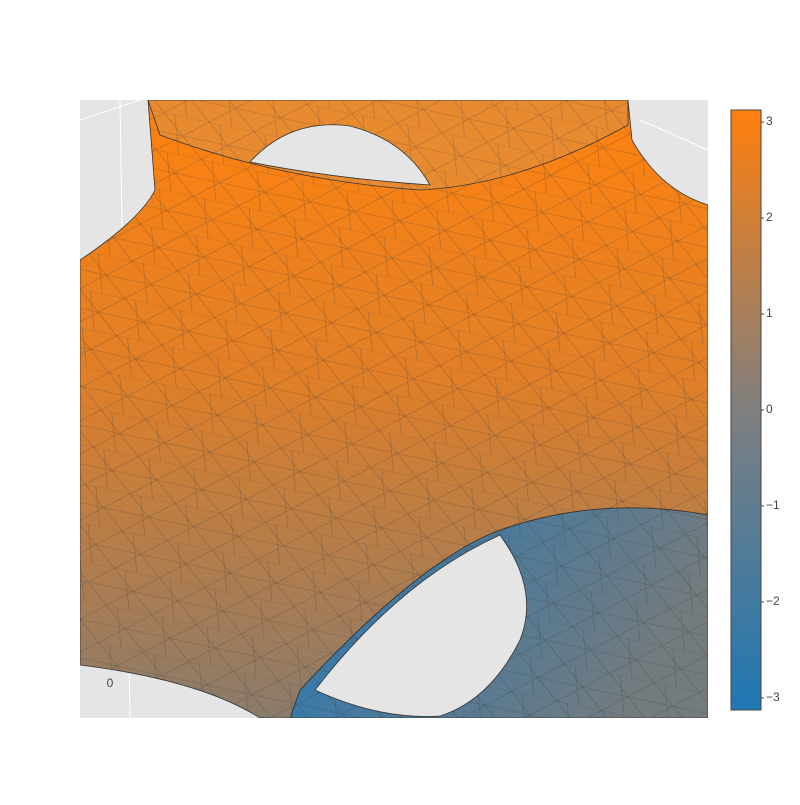 Image resolution: width=800 pixels, height=805 pixels. I want to click on colorbar-tick-label: 3, so click(769, 121).